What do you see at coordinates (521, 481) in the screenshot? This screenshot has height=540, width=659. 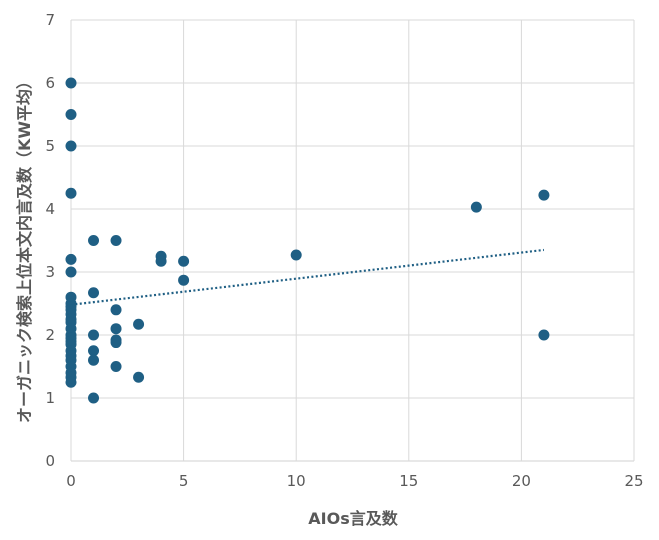 I see `x-tick-label: 20` at bounding box center [521, 481].